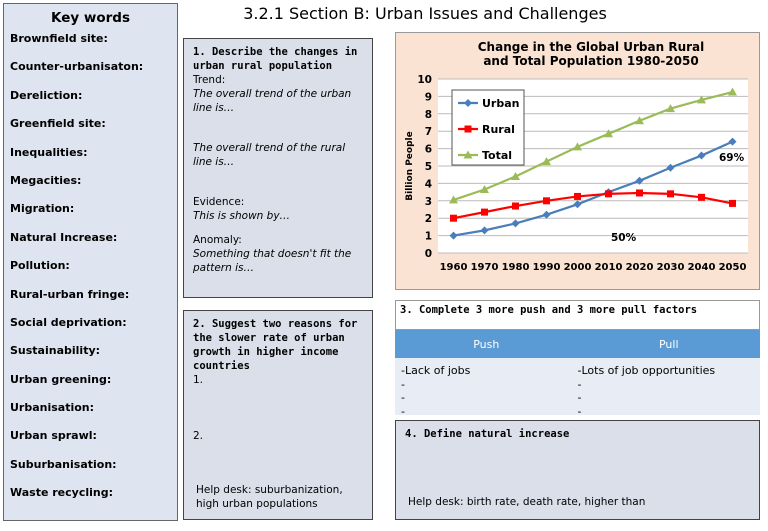 Image resolution: width=768 pixels, height=531 pixels. What do you see at coordinates (702, 267) in the screenshot?
I see `x-tick-label: 2040` at bounding box center [702, 267].